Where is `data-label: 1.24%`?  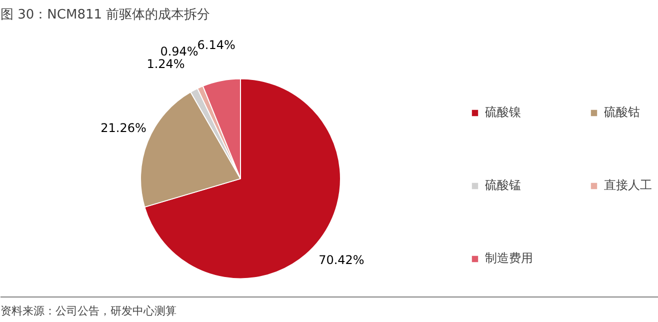 data-label: 1.24% is located at coordinates (165, 64).